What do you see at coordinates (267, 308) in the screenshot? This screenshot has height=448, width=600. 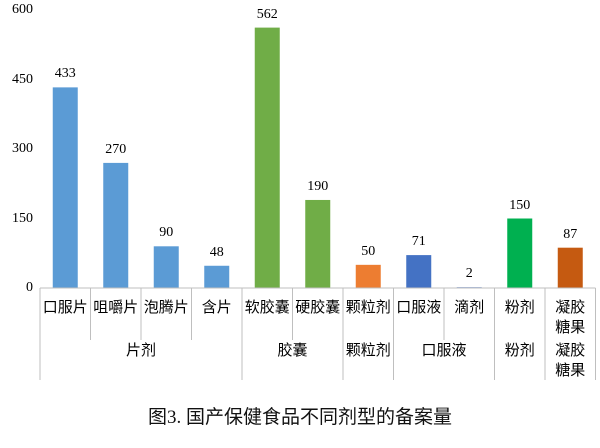 I see `category-label: 软胶囊` at bounding box center [267, 308].